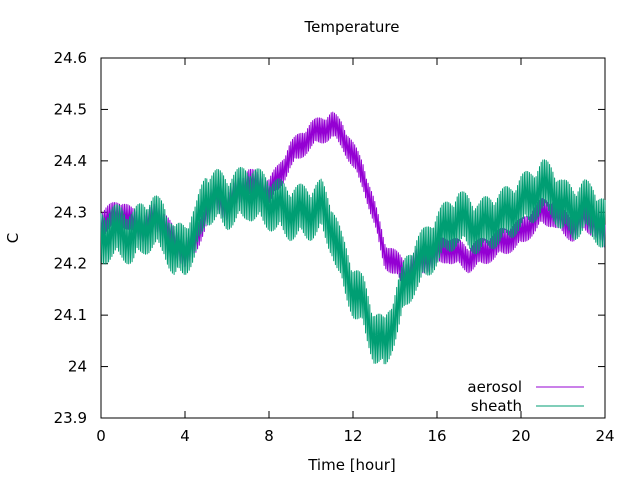  Describe the element at coordinates (520, 436) in the screenshot. I see `x-tick-label: 20` at that location.